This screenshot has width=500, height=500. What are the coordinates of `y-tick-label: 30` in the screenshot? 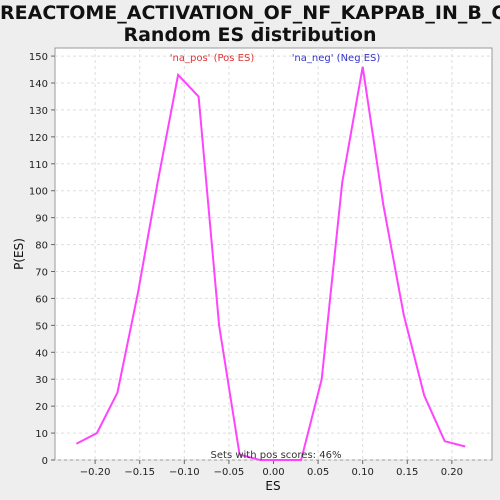 It's located at (41, 380).